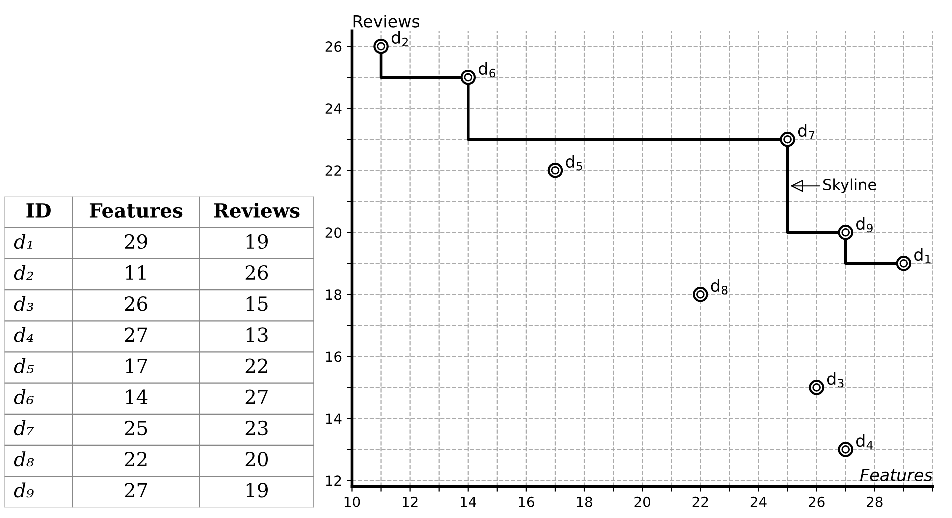  I want to click on category-label: Reviews, so click(257, 210).